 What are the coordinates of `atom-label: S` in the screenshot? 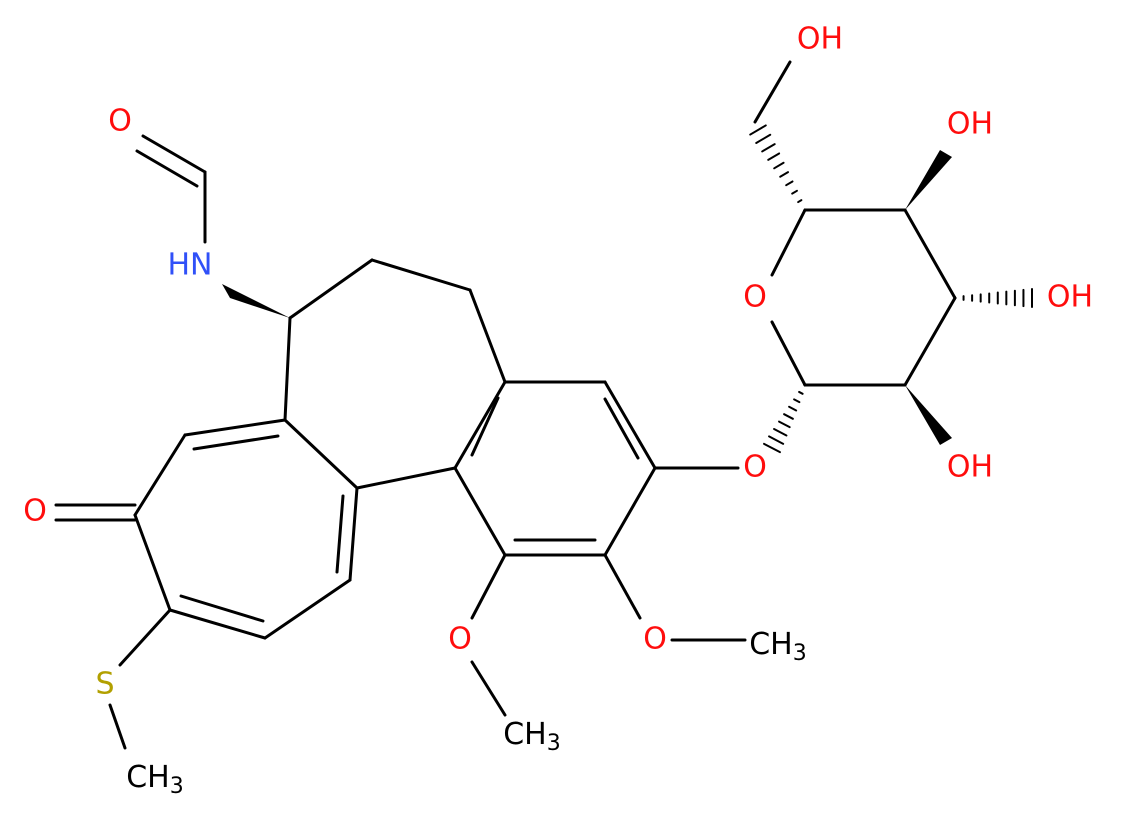 It's located at (104, 684).